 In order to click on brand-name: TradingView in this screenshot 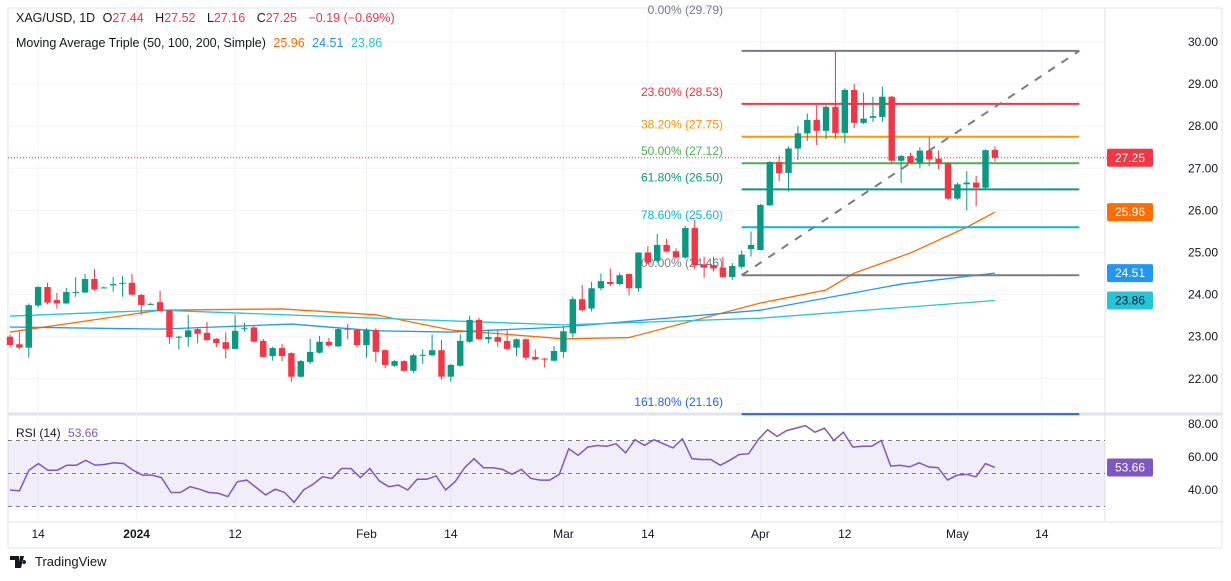, I will do `click(71, 561)`.